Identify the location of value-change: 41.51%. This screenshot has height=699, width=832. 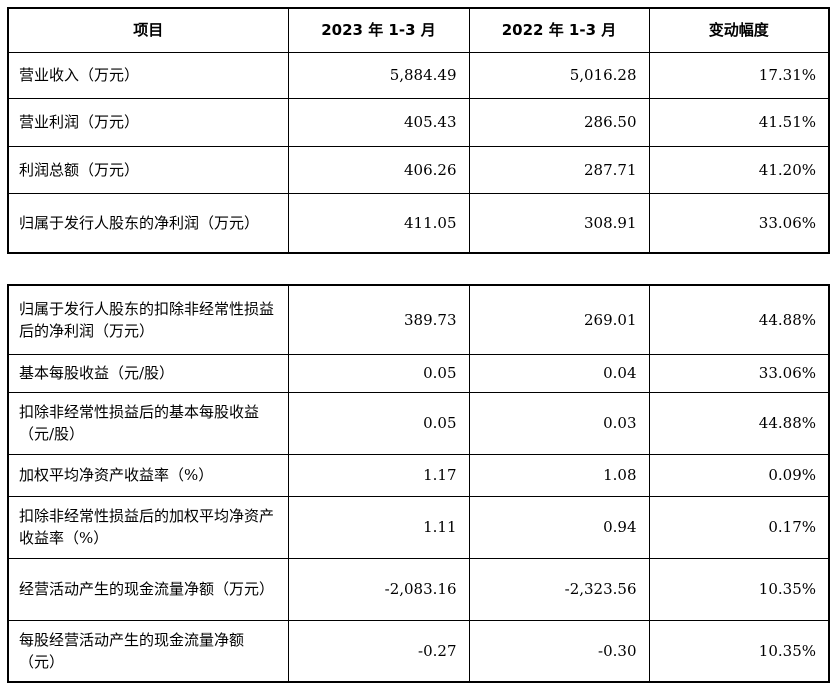
(739, 122).